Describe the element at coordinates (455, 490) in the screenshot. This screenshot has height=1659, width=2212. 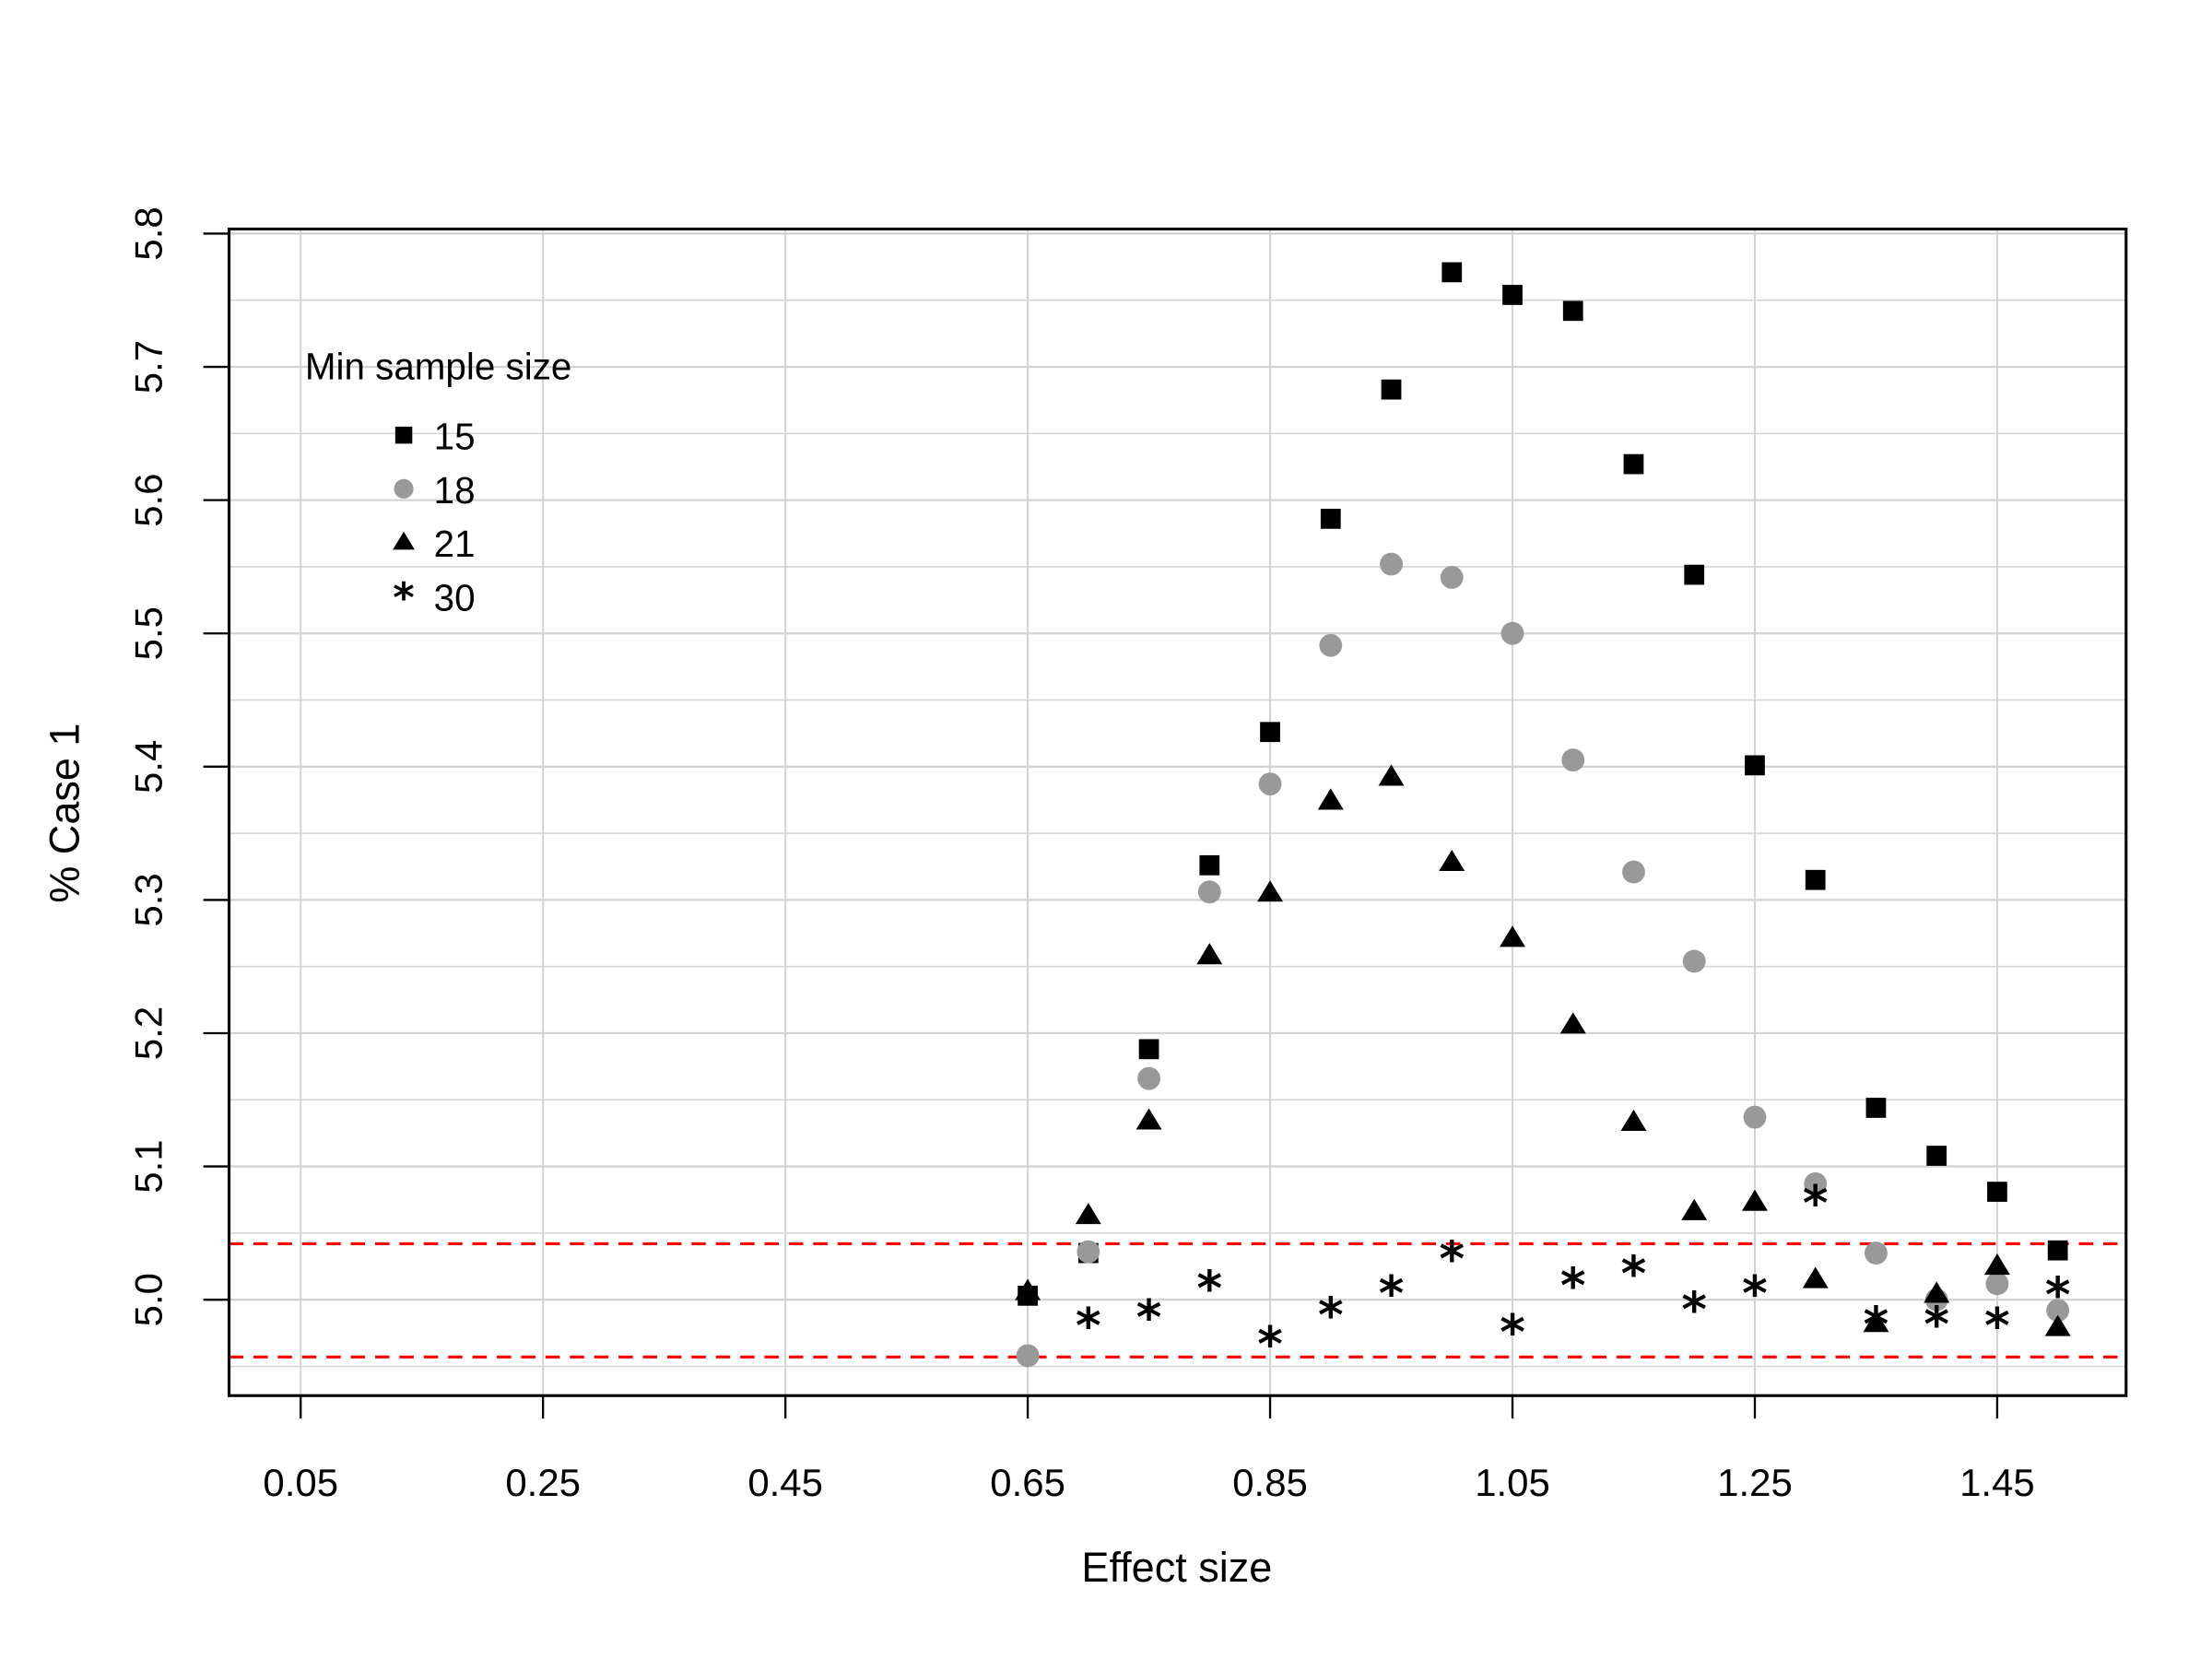
I see `legend-label: 18` at that location.